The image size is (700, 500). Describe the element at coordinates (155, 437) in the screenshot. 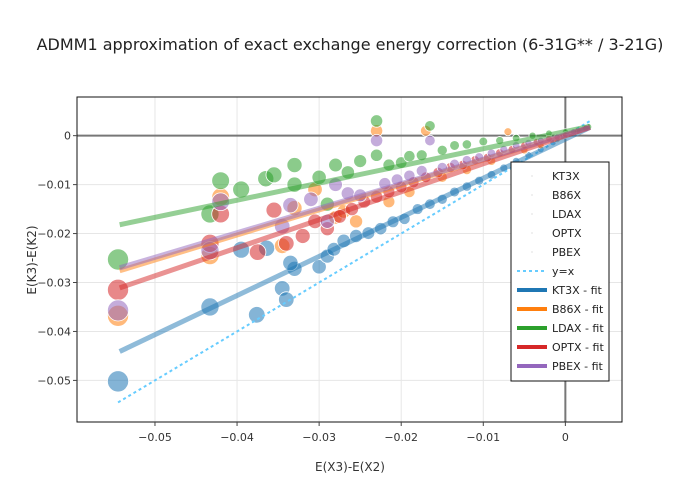

I see `x-tick-label: −0.05` at that location.